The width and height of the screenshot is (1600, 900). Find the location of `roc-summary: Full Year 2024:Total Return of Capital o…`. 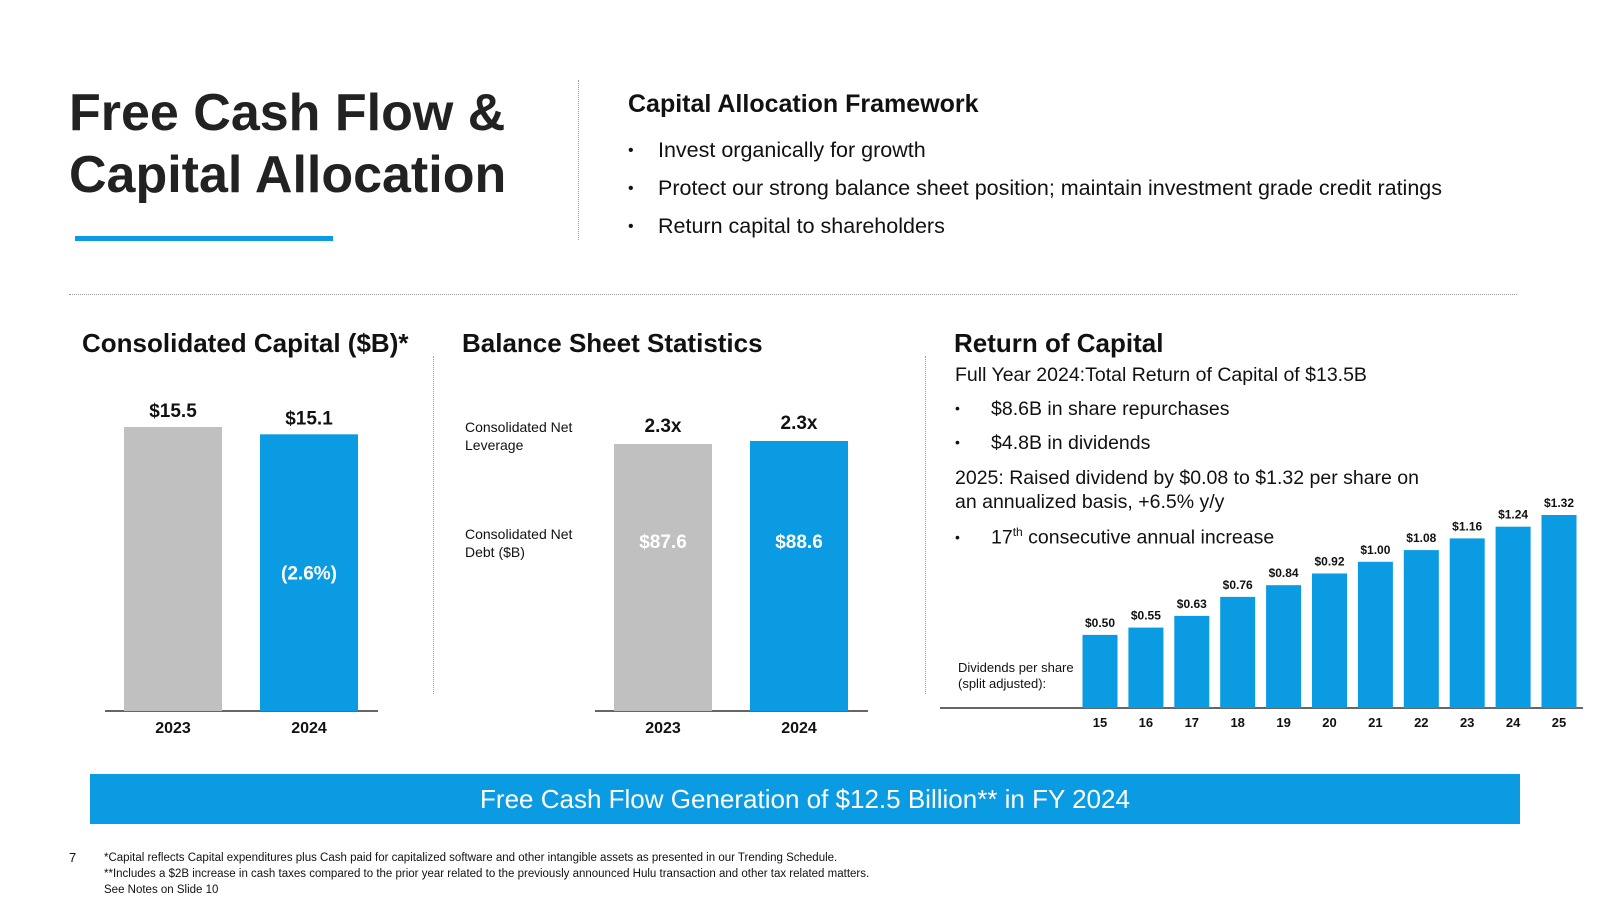

roc-summary: Full Year 2024:Total Return of Capital o… is located at coordinates (1161, 375).